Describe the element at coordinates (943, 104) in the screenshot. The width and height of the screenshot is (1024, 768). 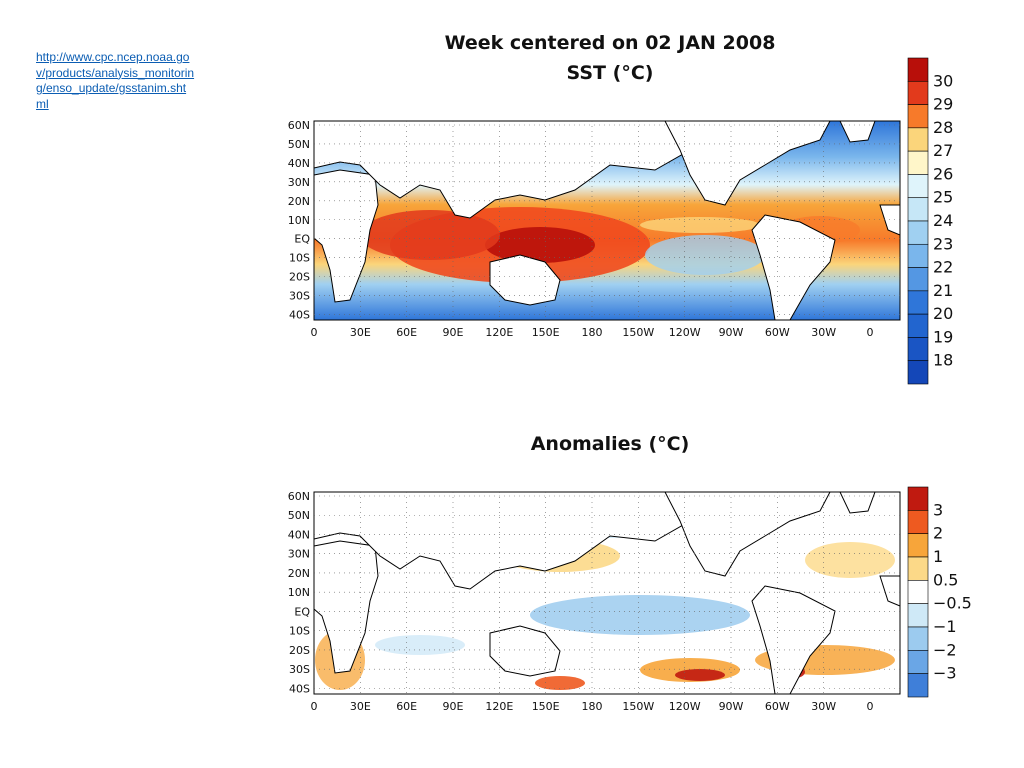
I see `colorbar-label: 29` at that location.